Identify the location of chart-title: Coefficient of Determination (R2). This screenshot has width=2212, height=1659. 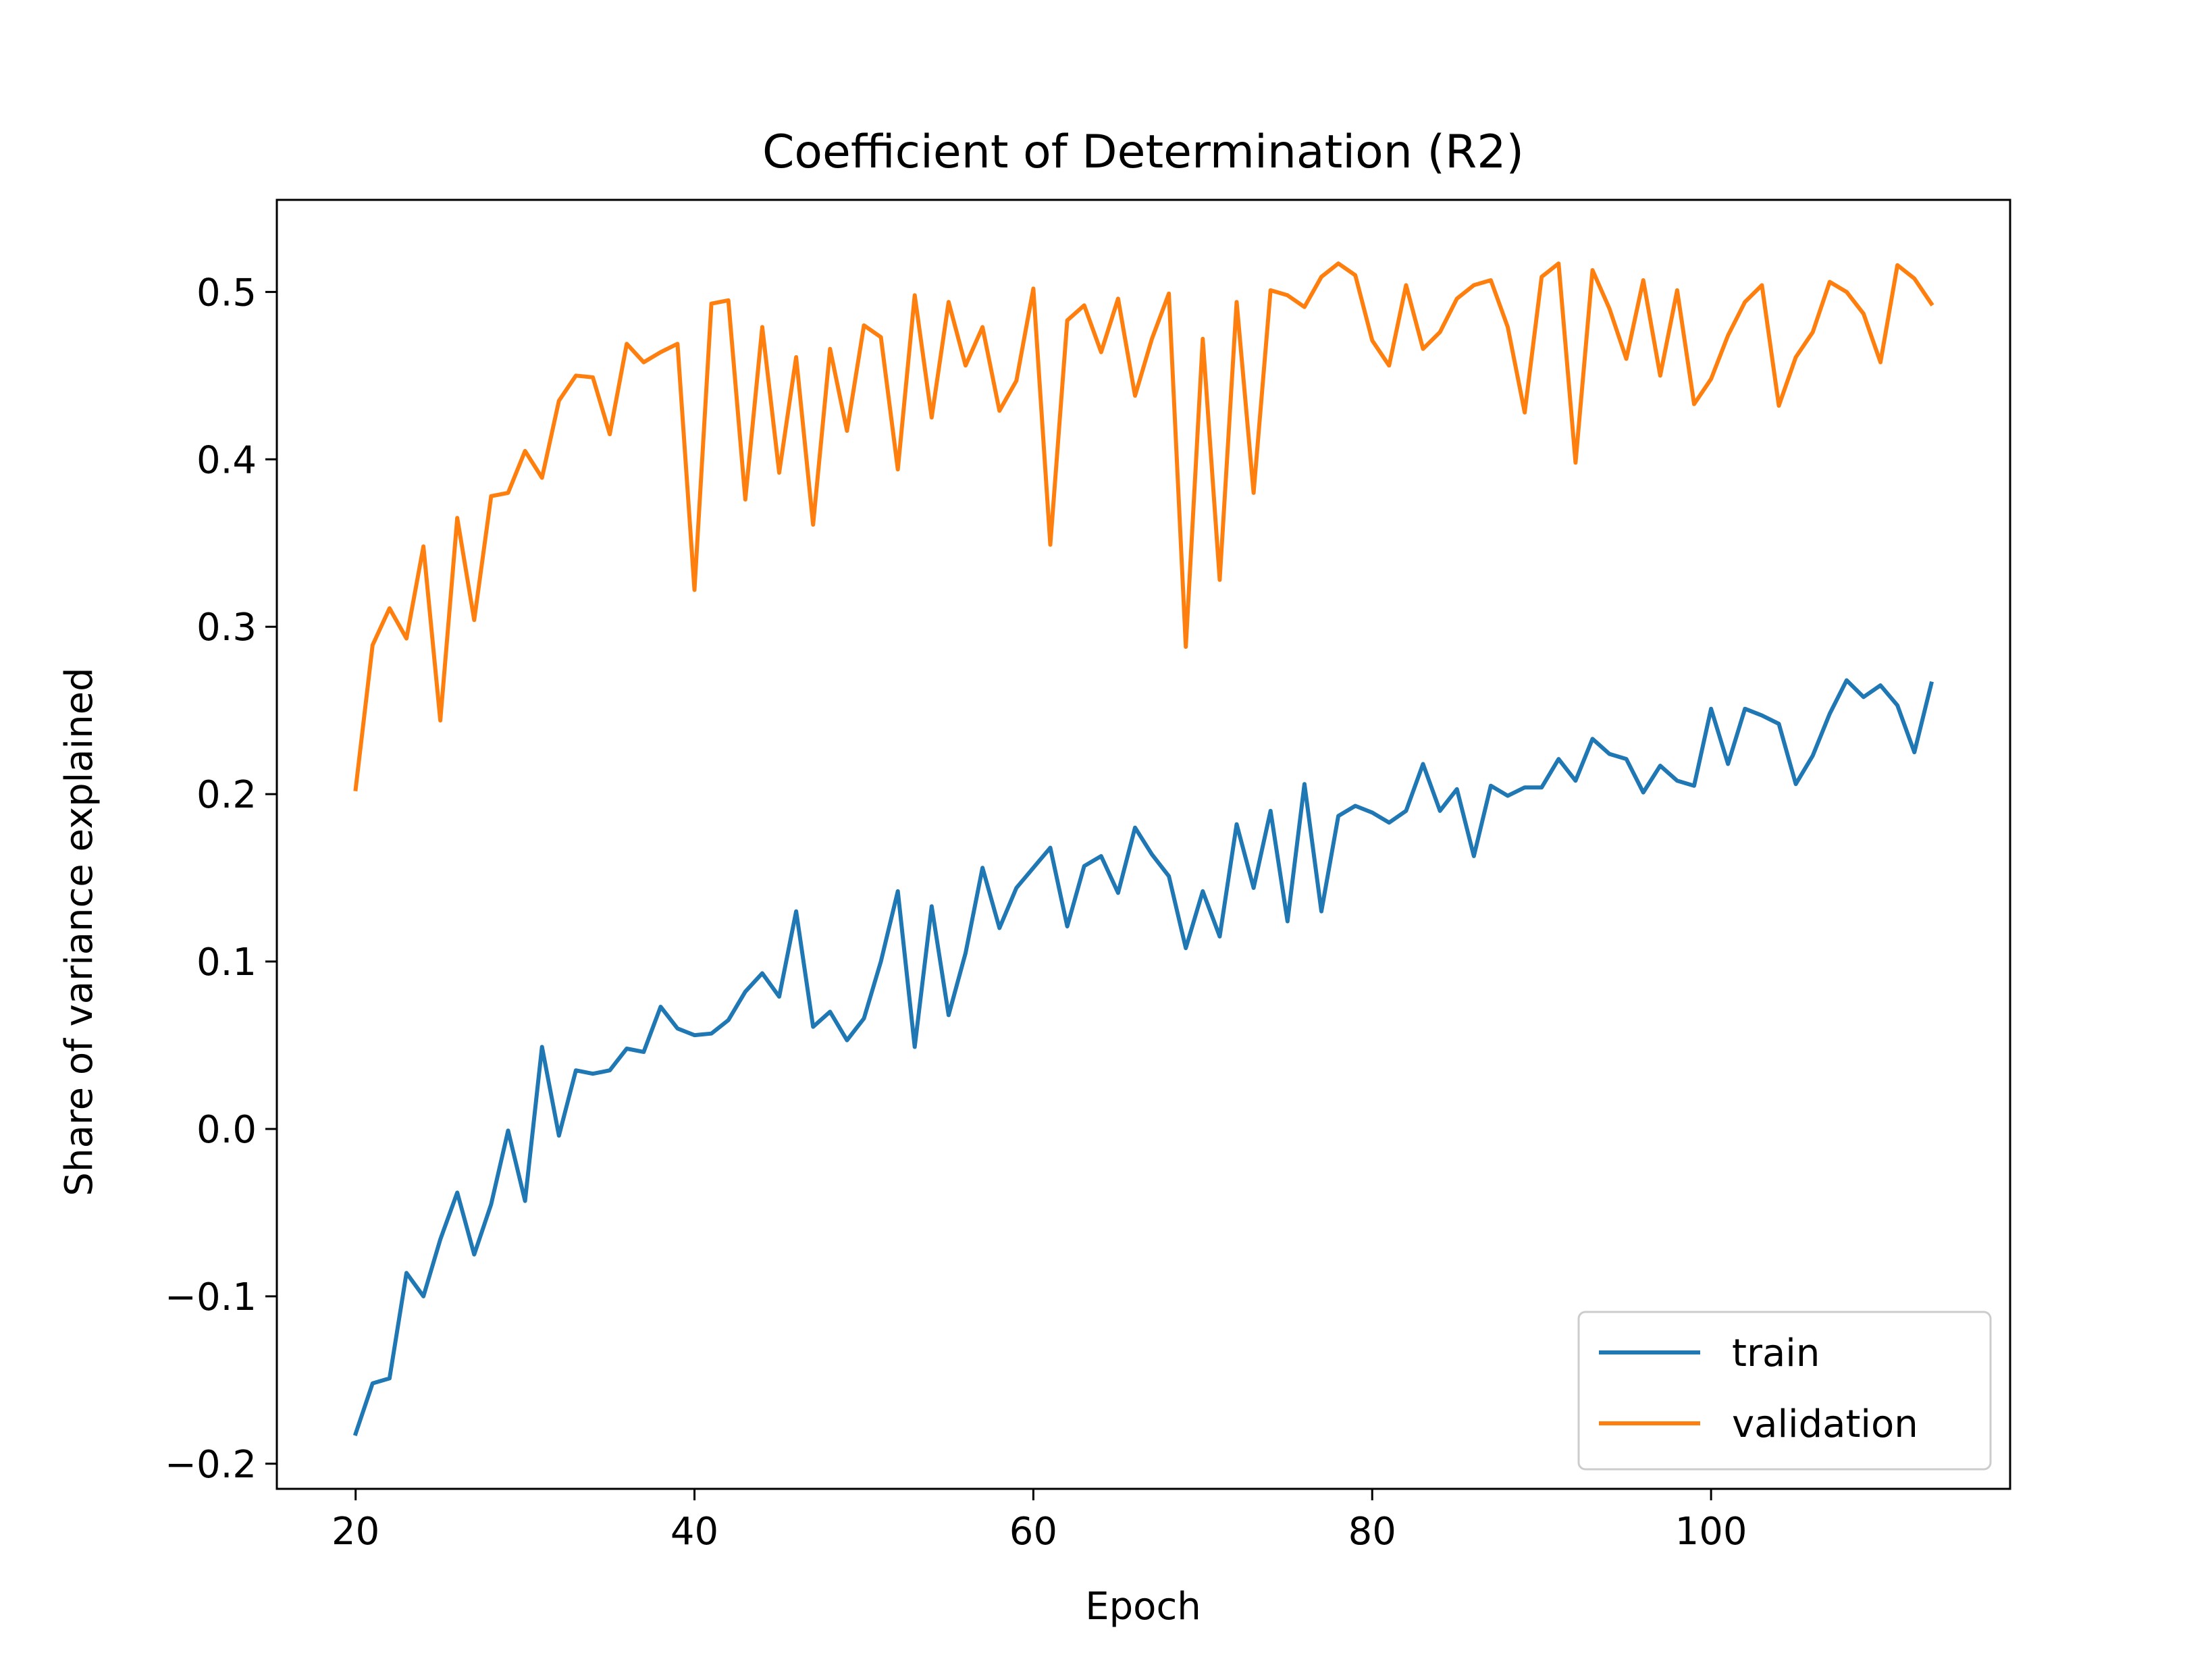
(1143, 152).